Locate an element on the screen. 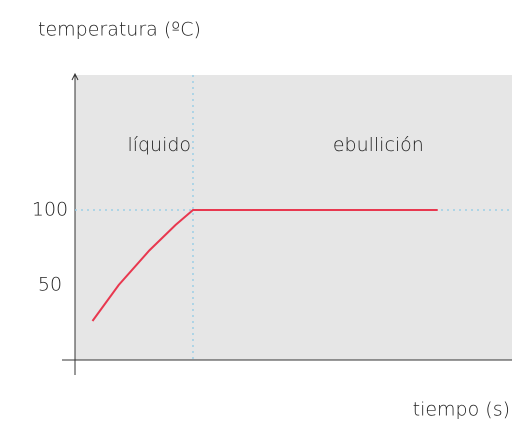 The image size is (512, 422). y-tick-label: 50 is located at coordinates (50, 285).